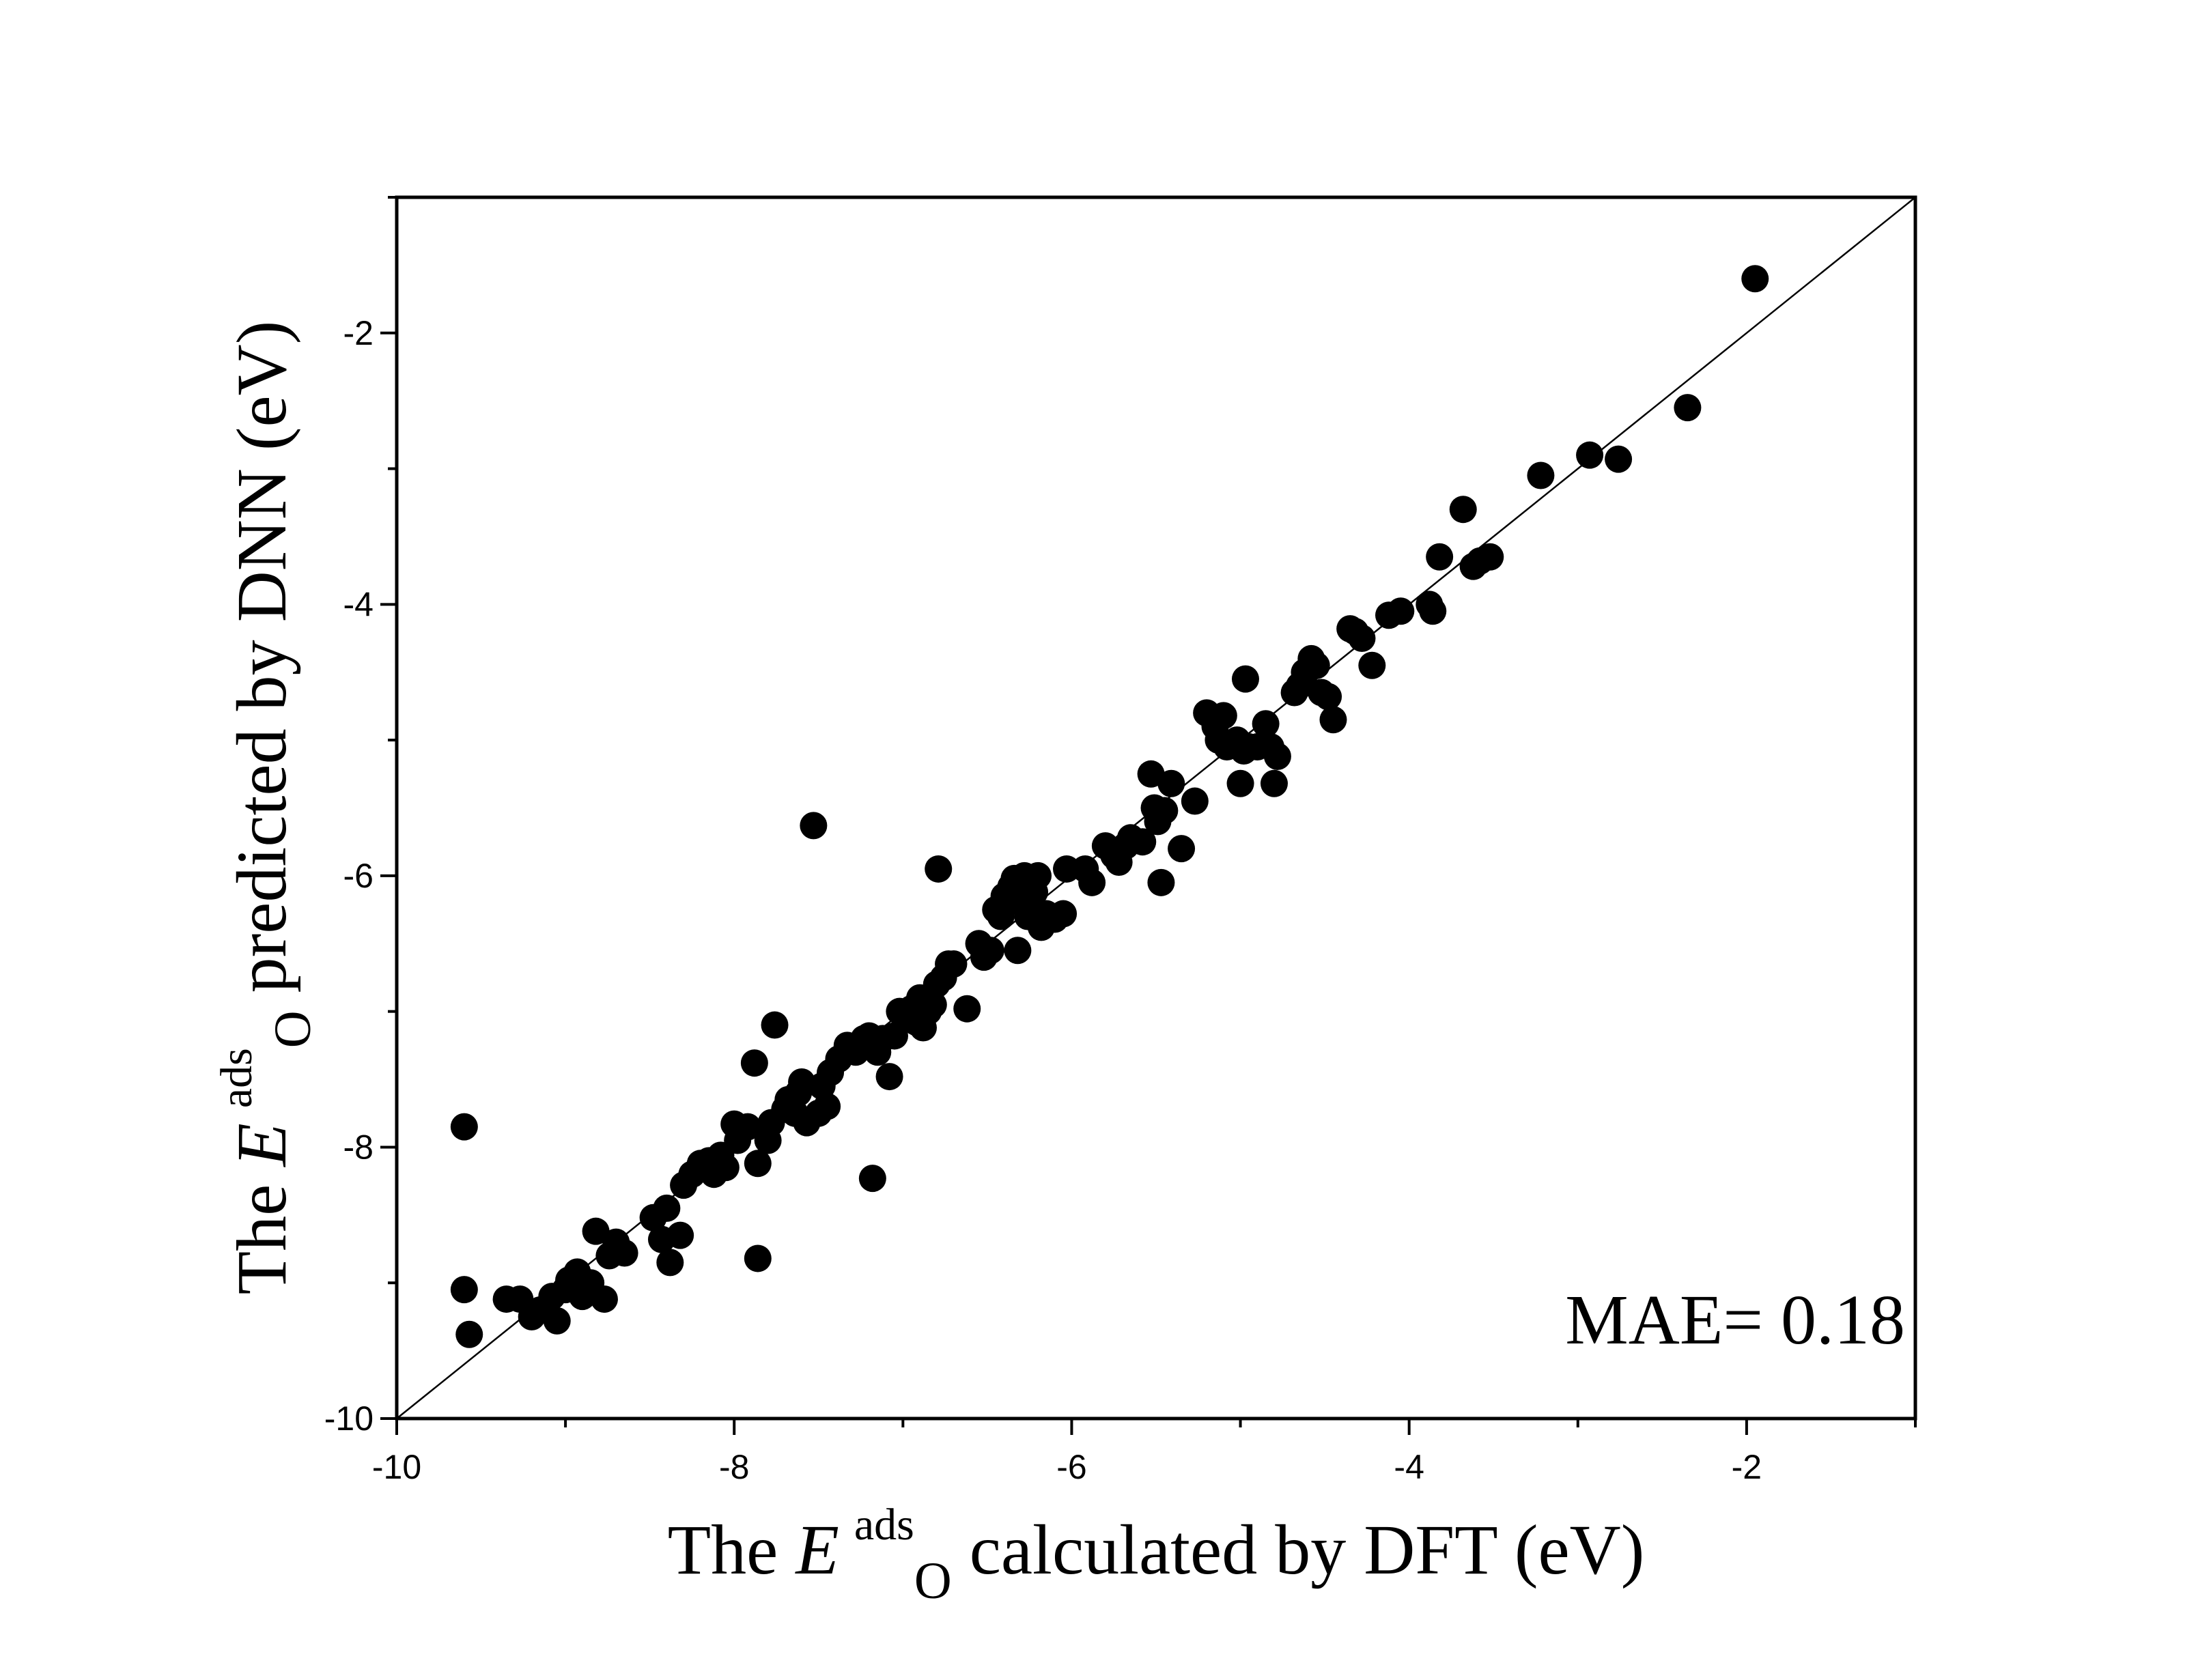  What do you see at coordinates (1747, 1467) in the screenshot?
I see `x-tick-label: -2` at bounding box center [1747, 1467].